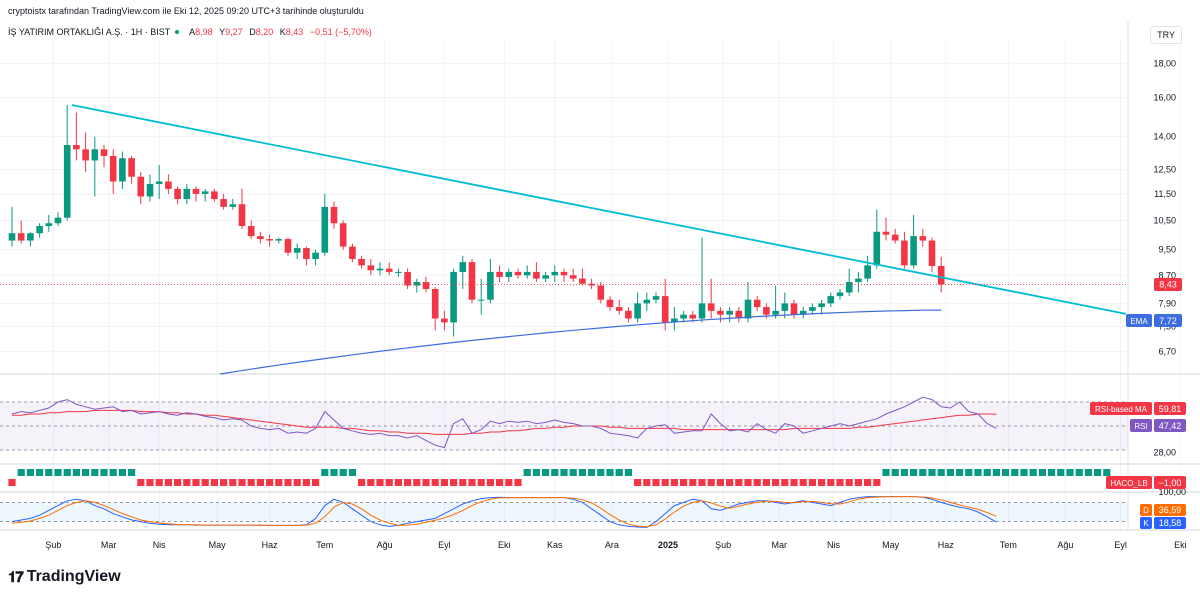 Image resolution: width=1200 pixels, height=600 pixels. What do you see at coordinates (1167, 275) in the screenshot?
I see `price-tick-label: 8,70` at bounding box center [1167, 275].